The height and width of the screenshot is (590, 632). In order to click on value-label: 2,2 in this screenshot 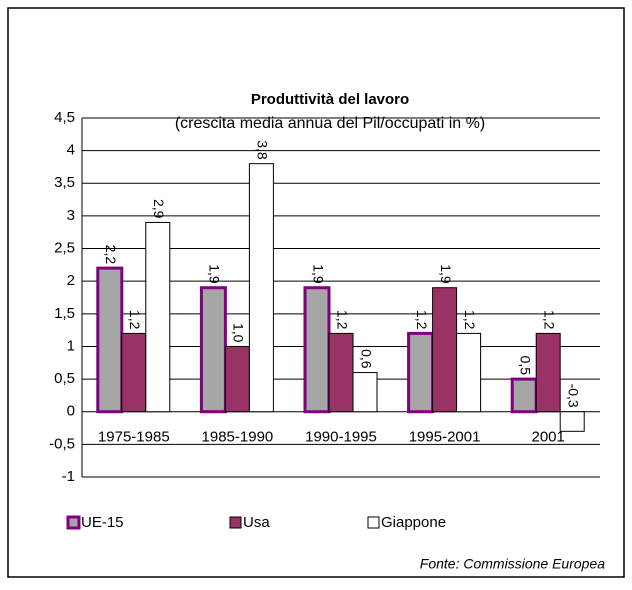, I will do `click(111, 255)`.